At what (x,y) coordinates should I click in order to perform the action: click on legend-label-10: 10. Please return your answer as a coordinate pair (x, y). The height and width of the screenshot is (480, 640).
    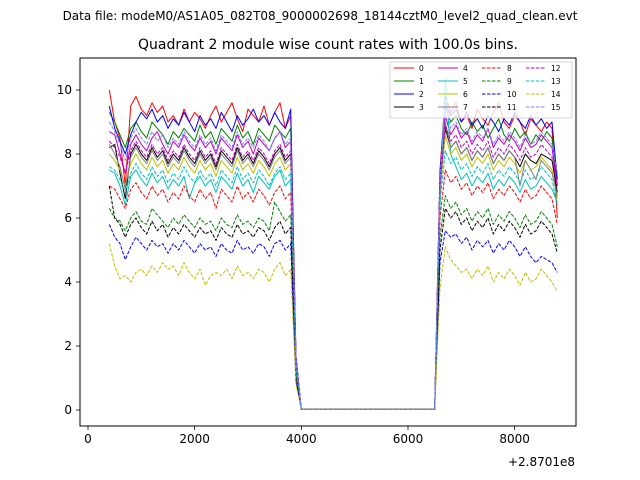
    Looking at the image, I should click on (512, 94).